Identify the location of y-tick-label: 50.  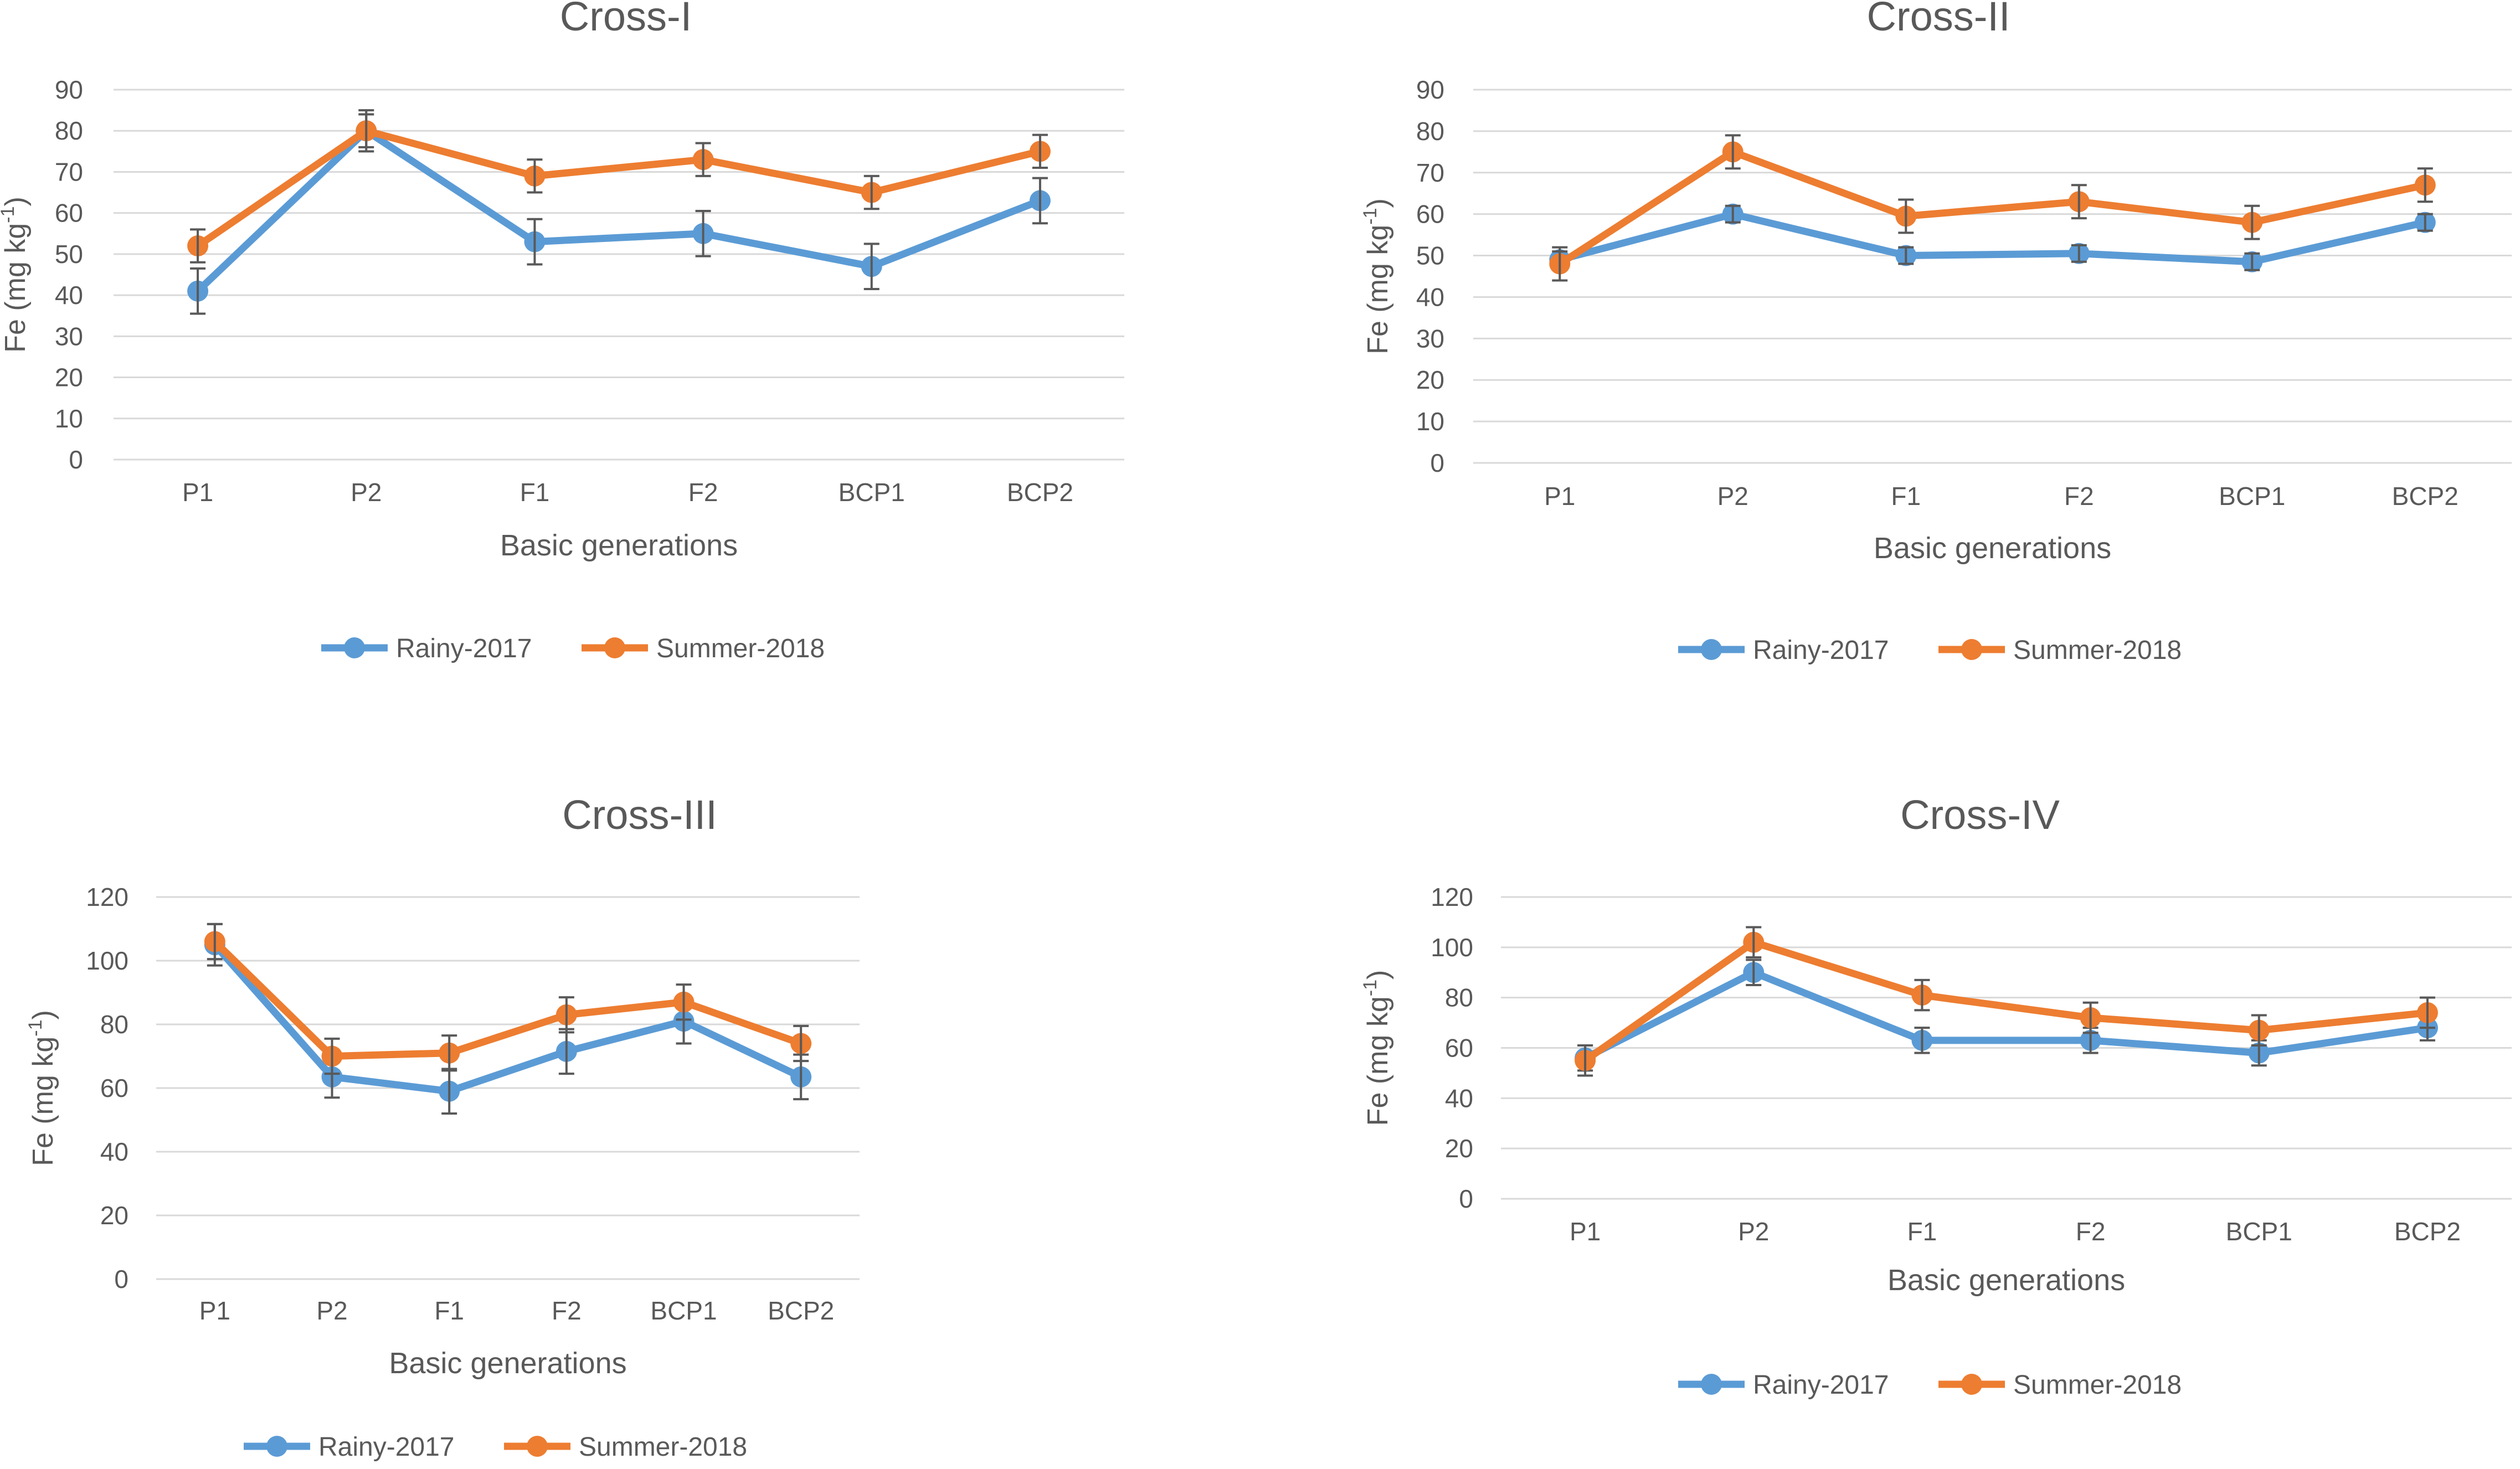
(1430, 256).